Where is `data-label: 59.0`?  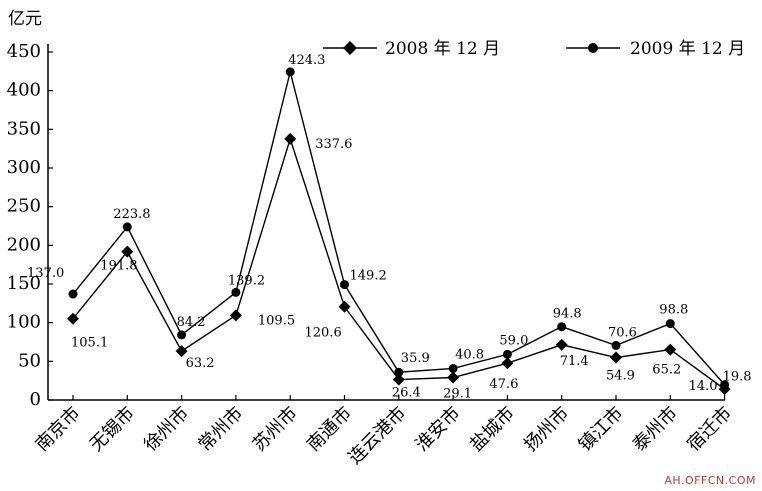 data-label: 59.0 is located at coordinates (513, 340).